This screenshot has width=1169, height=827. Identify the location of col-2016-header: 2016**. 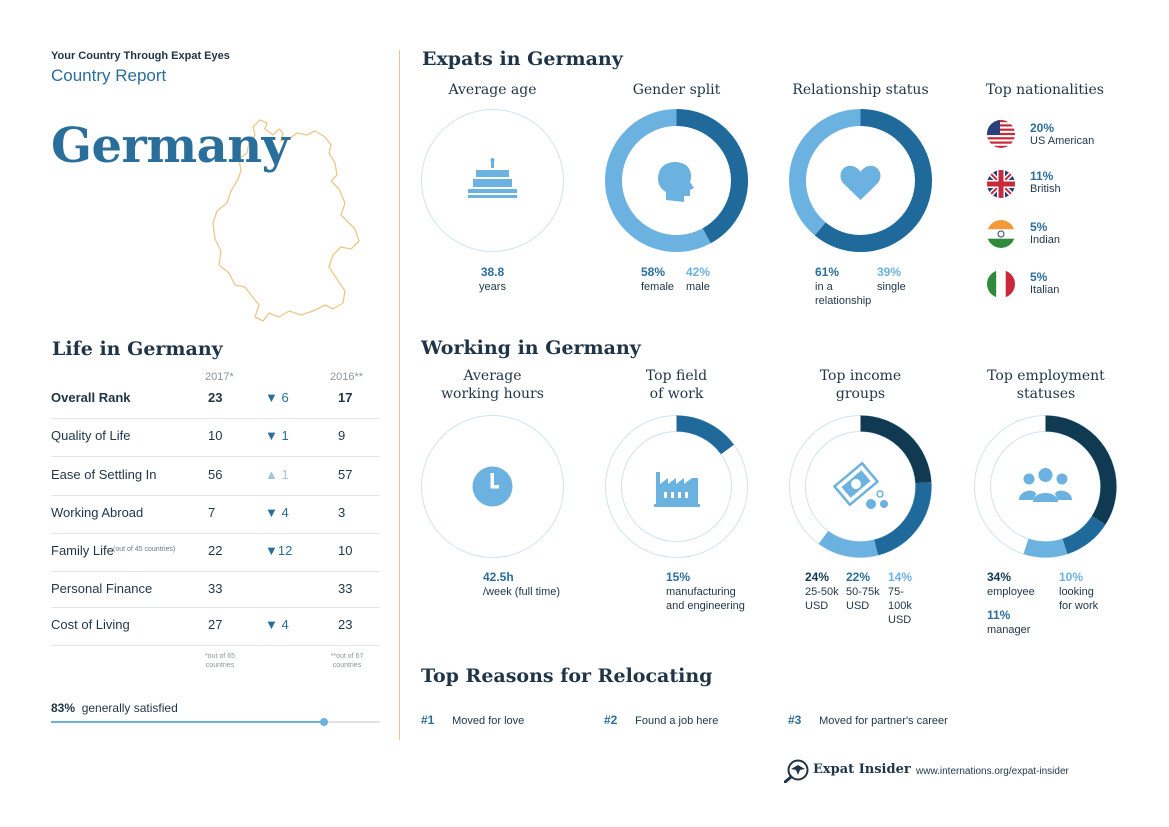
(347, 377).